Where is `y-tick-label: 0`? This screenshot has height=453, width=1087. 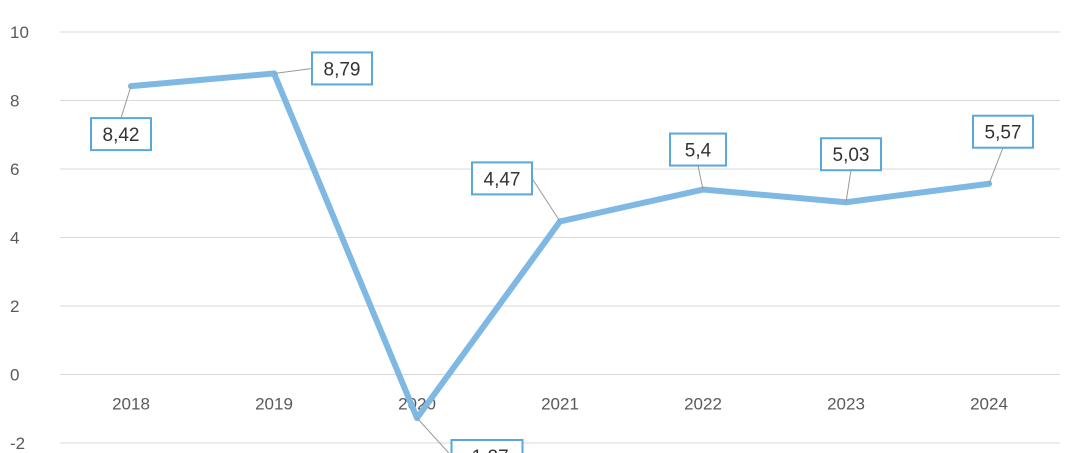 y-tick-label: 0 is located at coordinates (14, 375).